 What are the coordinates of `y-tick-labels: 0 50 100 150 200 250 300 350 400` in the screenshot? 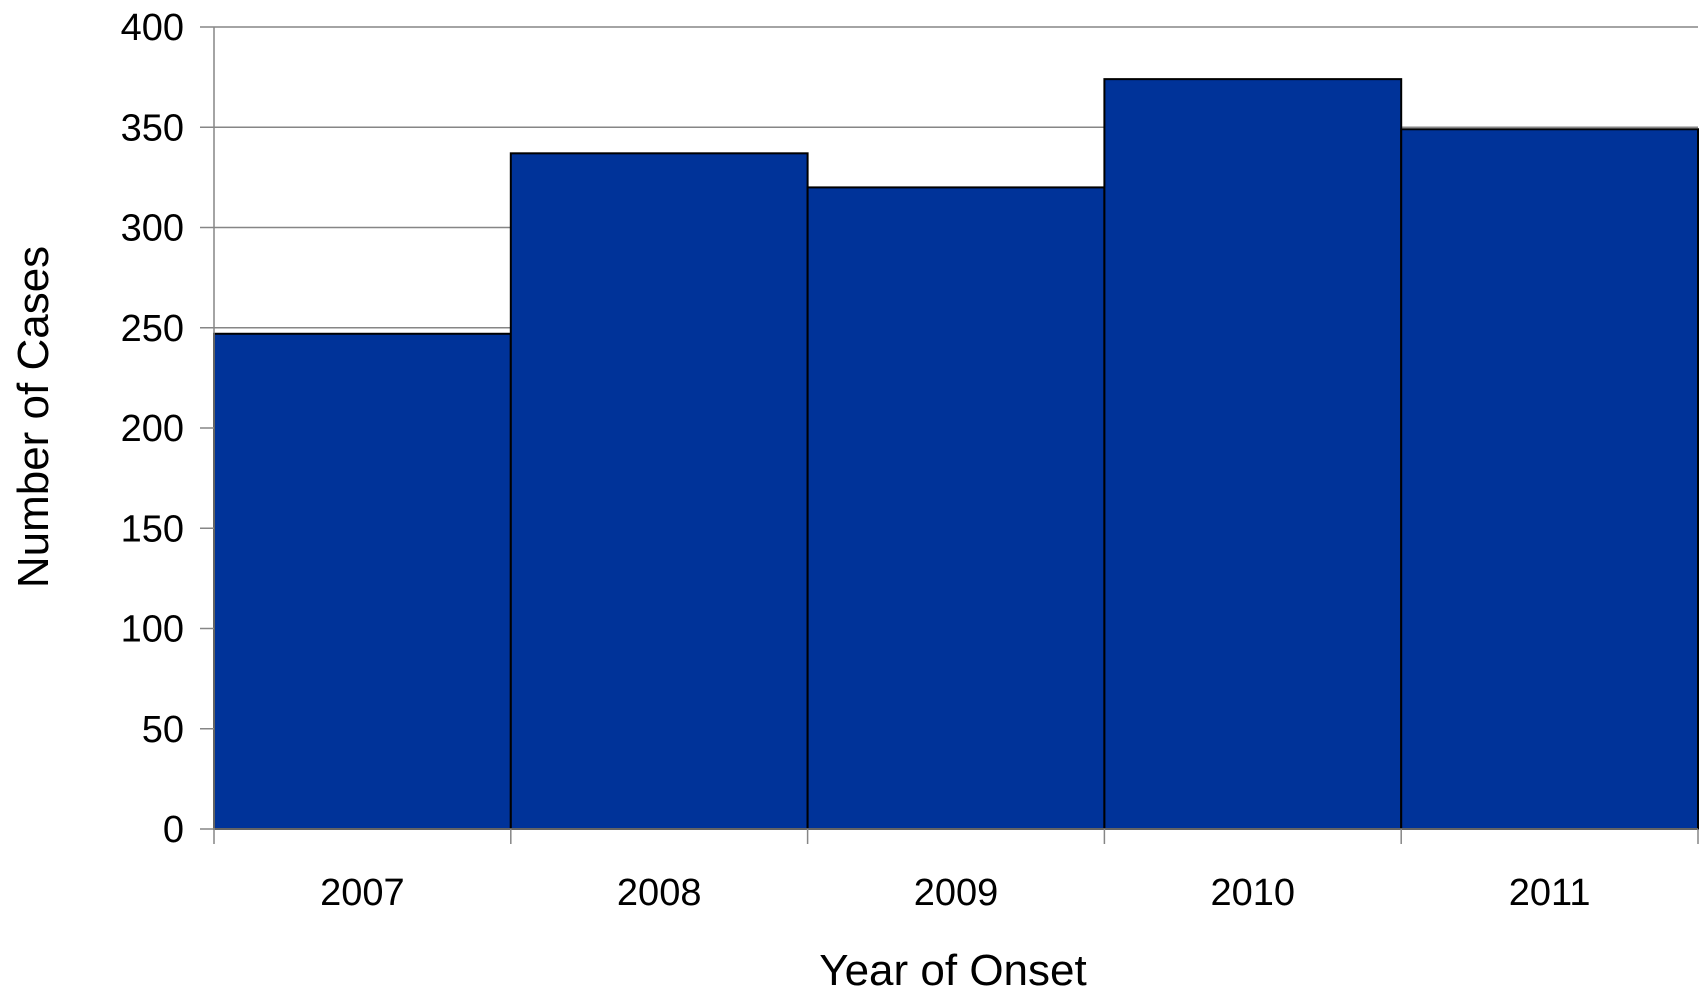 It's located at (152, 429).